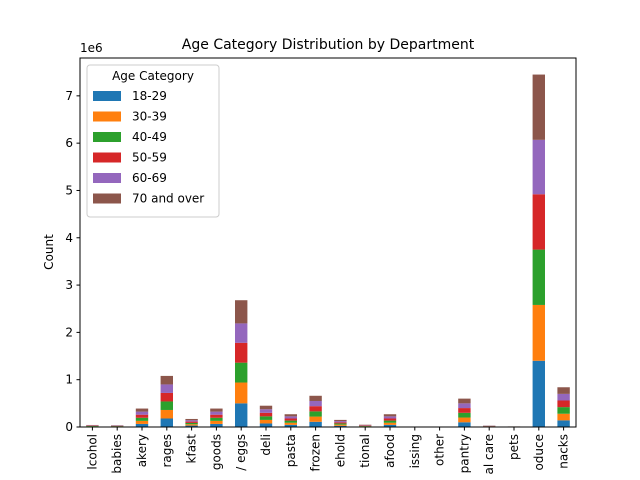 The width and height of the screenshot is (640, 480). Describe the element at coordinates (464, 453) in the screenshot. I see `x-tick-label: pantry` at that location.